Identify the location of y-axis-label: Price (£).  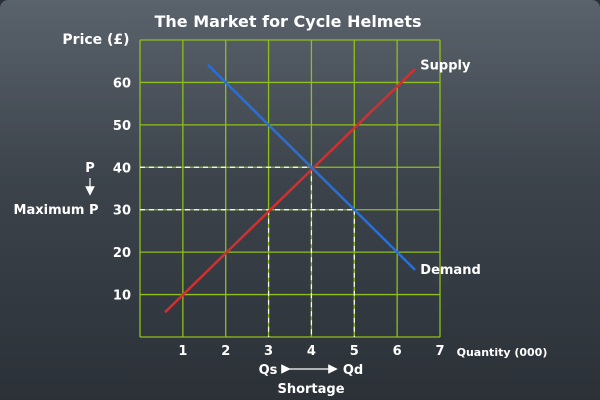
(95, 40).